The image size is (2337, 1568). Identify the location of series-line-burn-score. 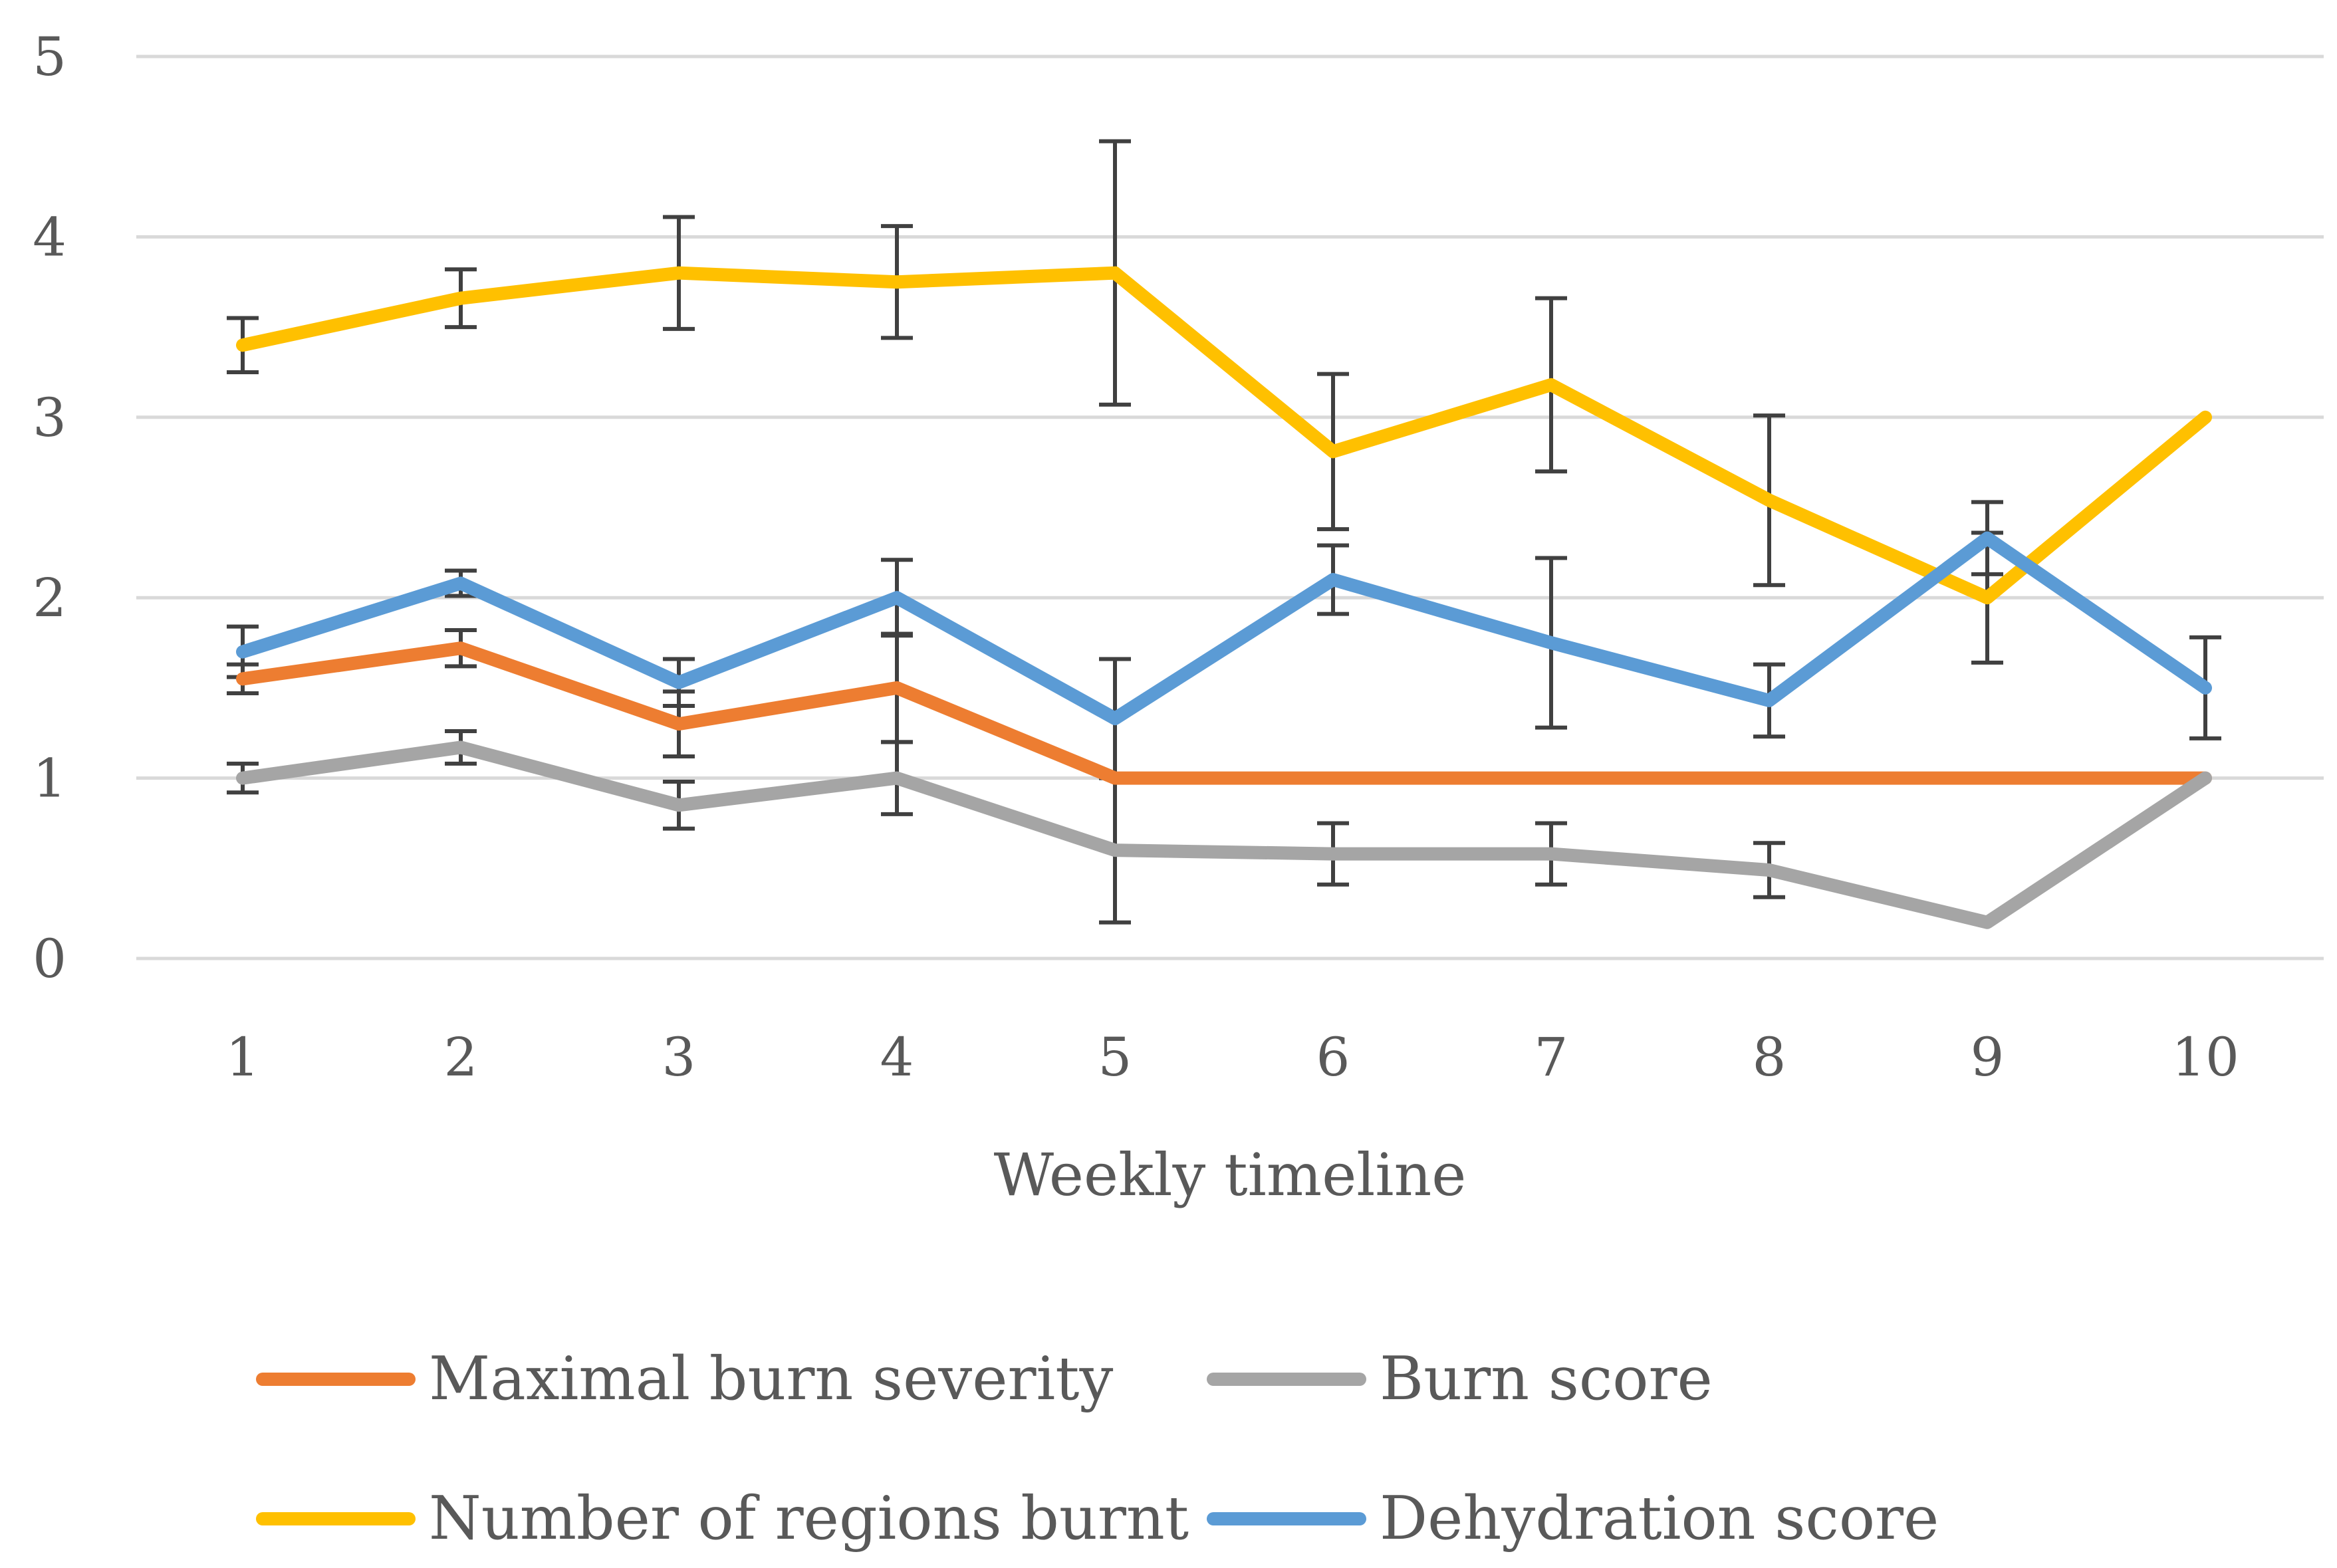
(1224, 834).